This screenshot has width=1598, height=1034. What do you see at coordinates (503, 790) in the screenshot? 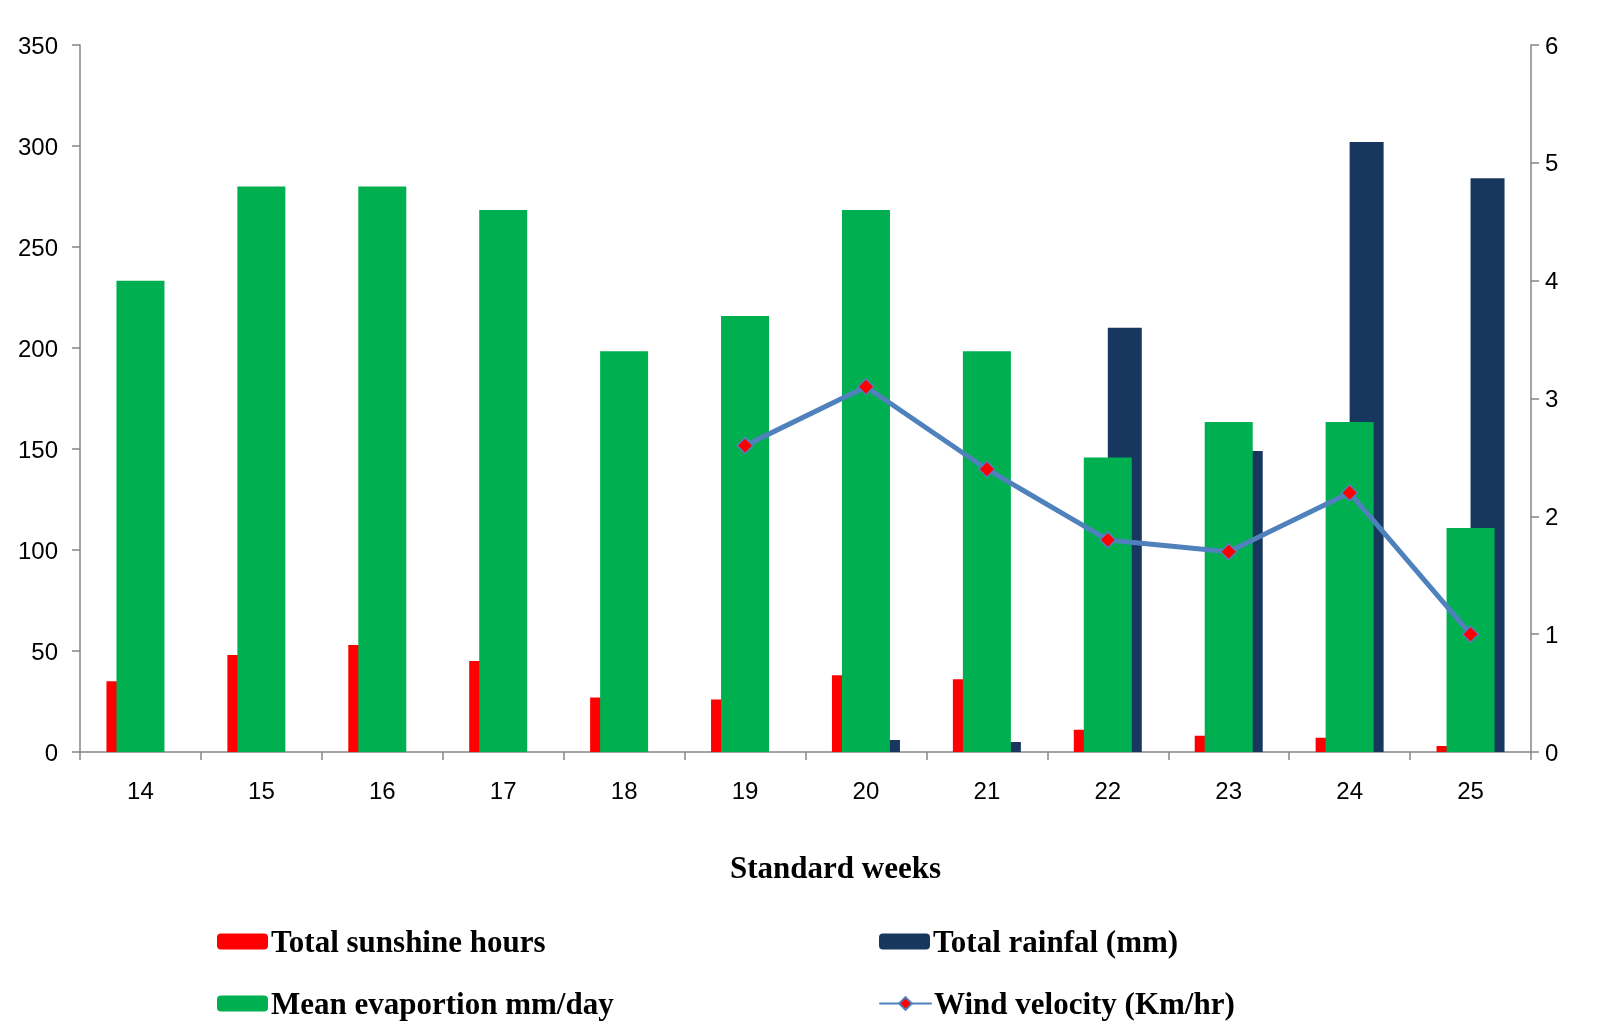
I see `x-tick-label: 17` at bounding box center [503, 790].